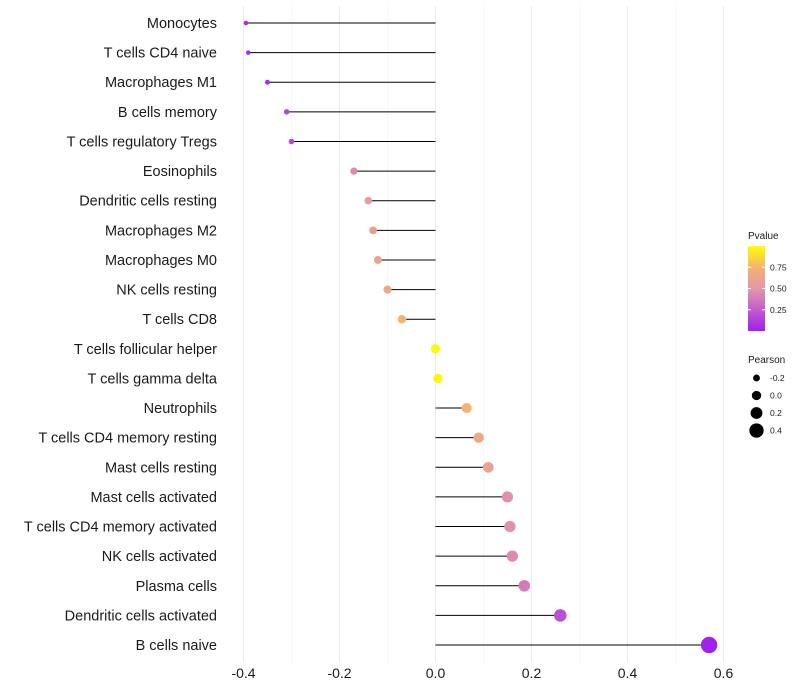 This screenshot has height=700, width=800. Describe the element at coordinates (778, 310) in the screenshot. I see `legend-pvalue-tick-label: 0.25` at that location.